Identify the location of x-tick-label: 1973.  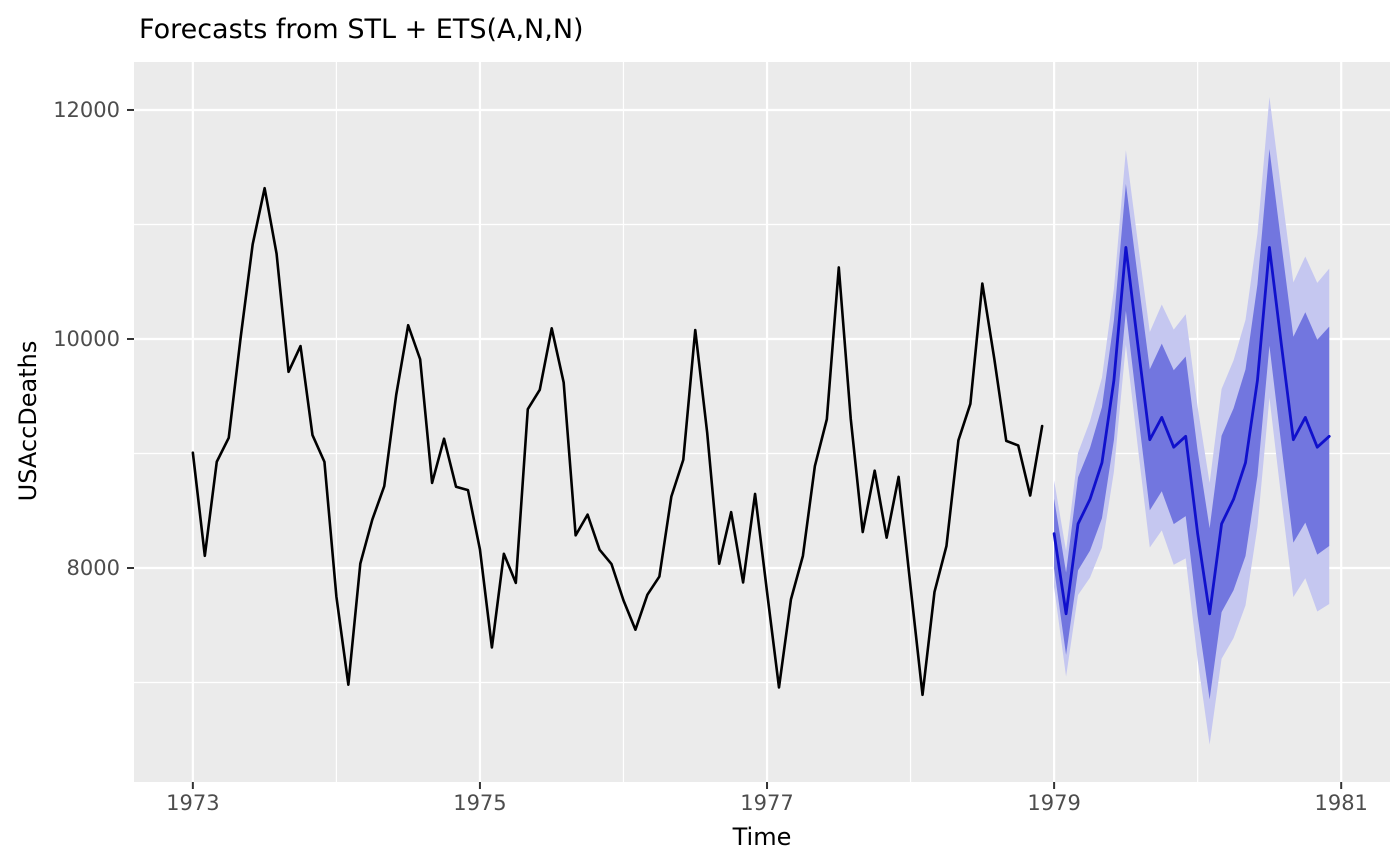
(192, 803).